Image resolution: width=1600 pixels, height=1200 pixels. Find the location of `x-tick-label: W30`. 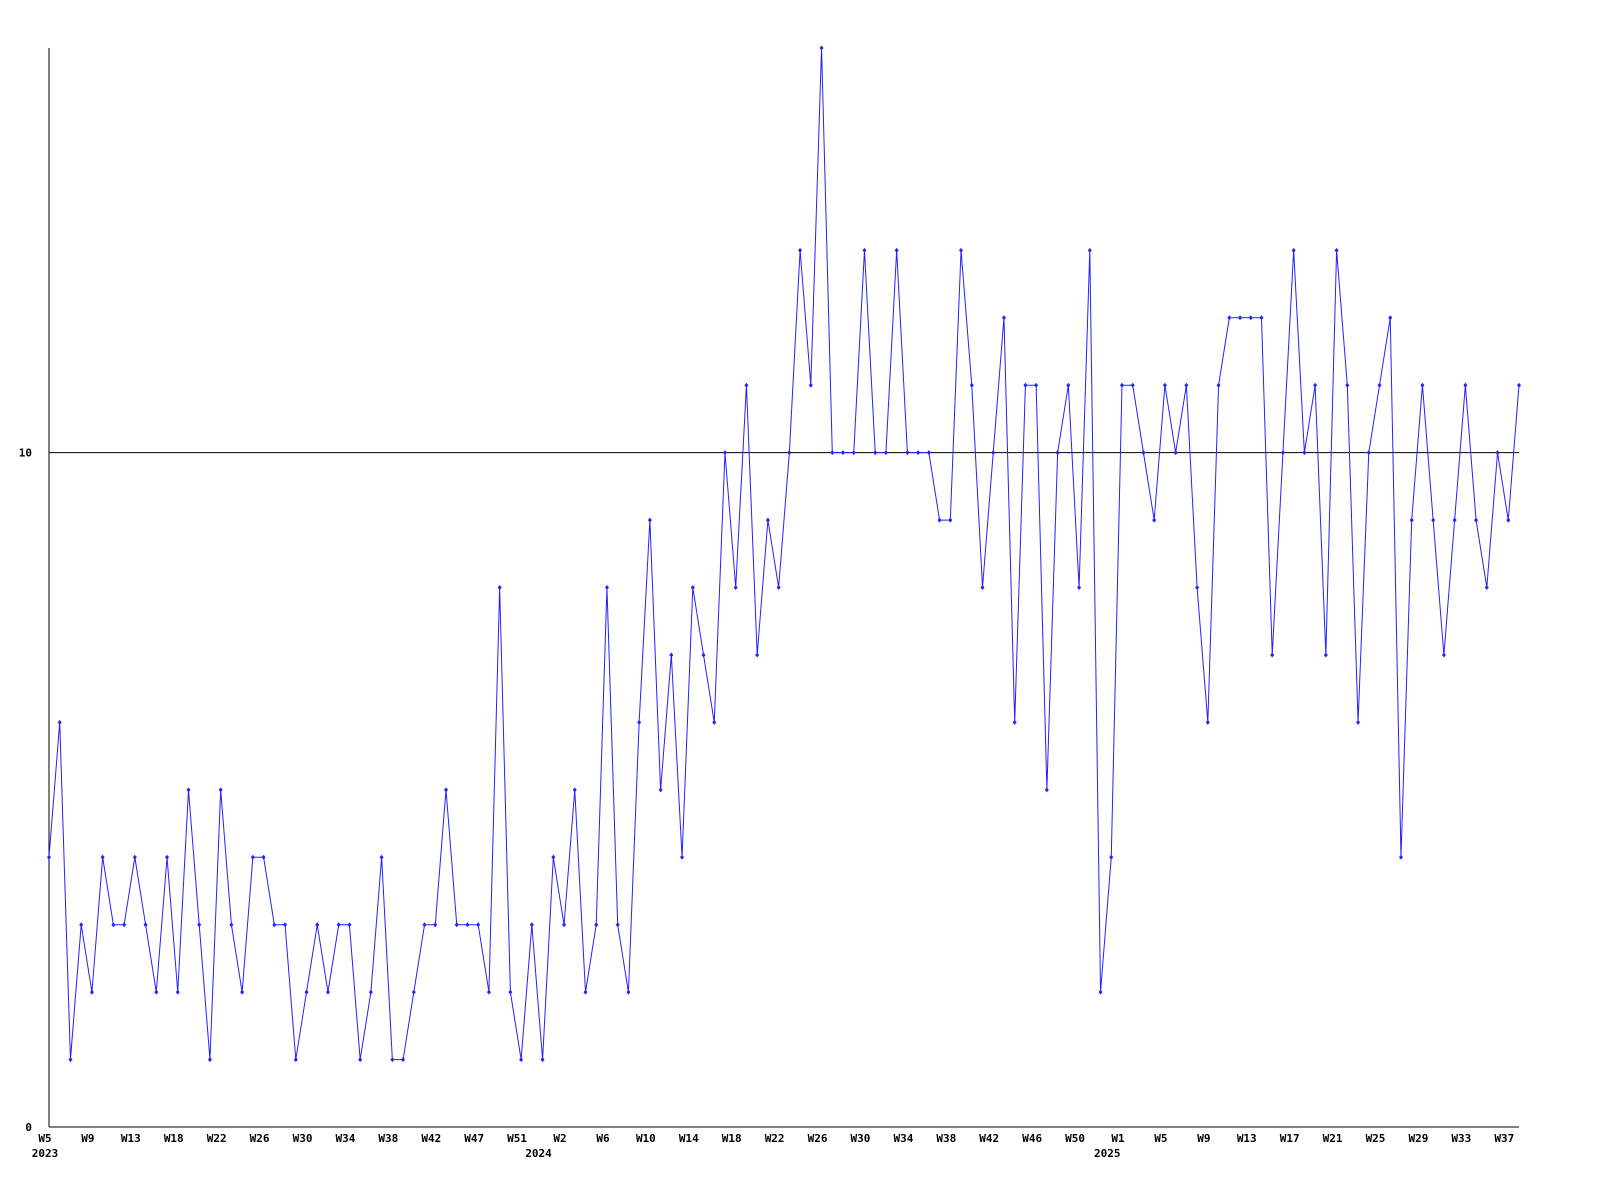

x-tick-label: W30 is located at coordinates (303, 1138).